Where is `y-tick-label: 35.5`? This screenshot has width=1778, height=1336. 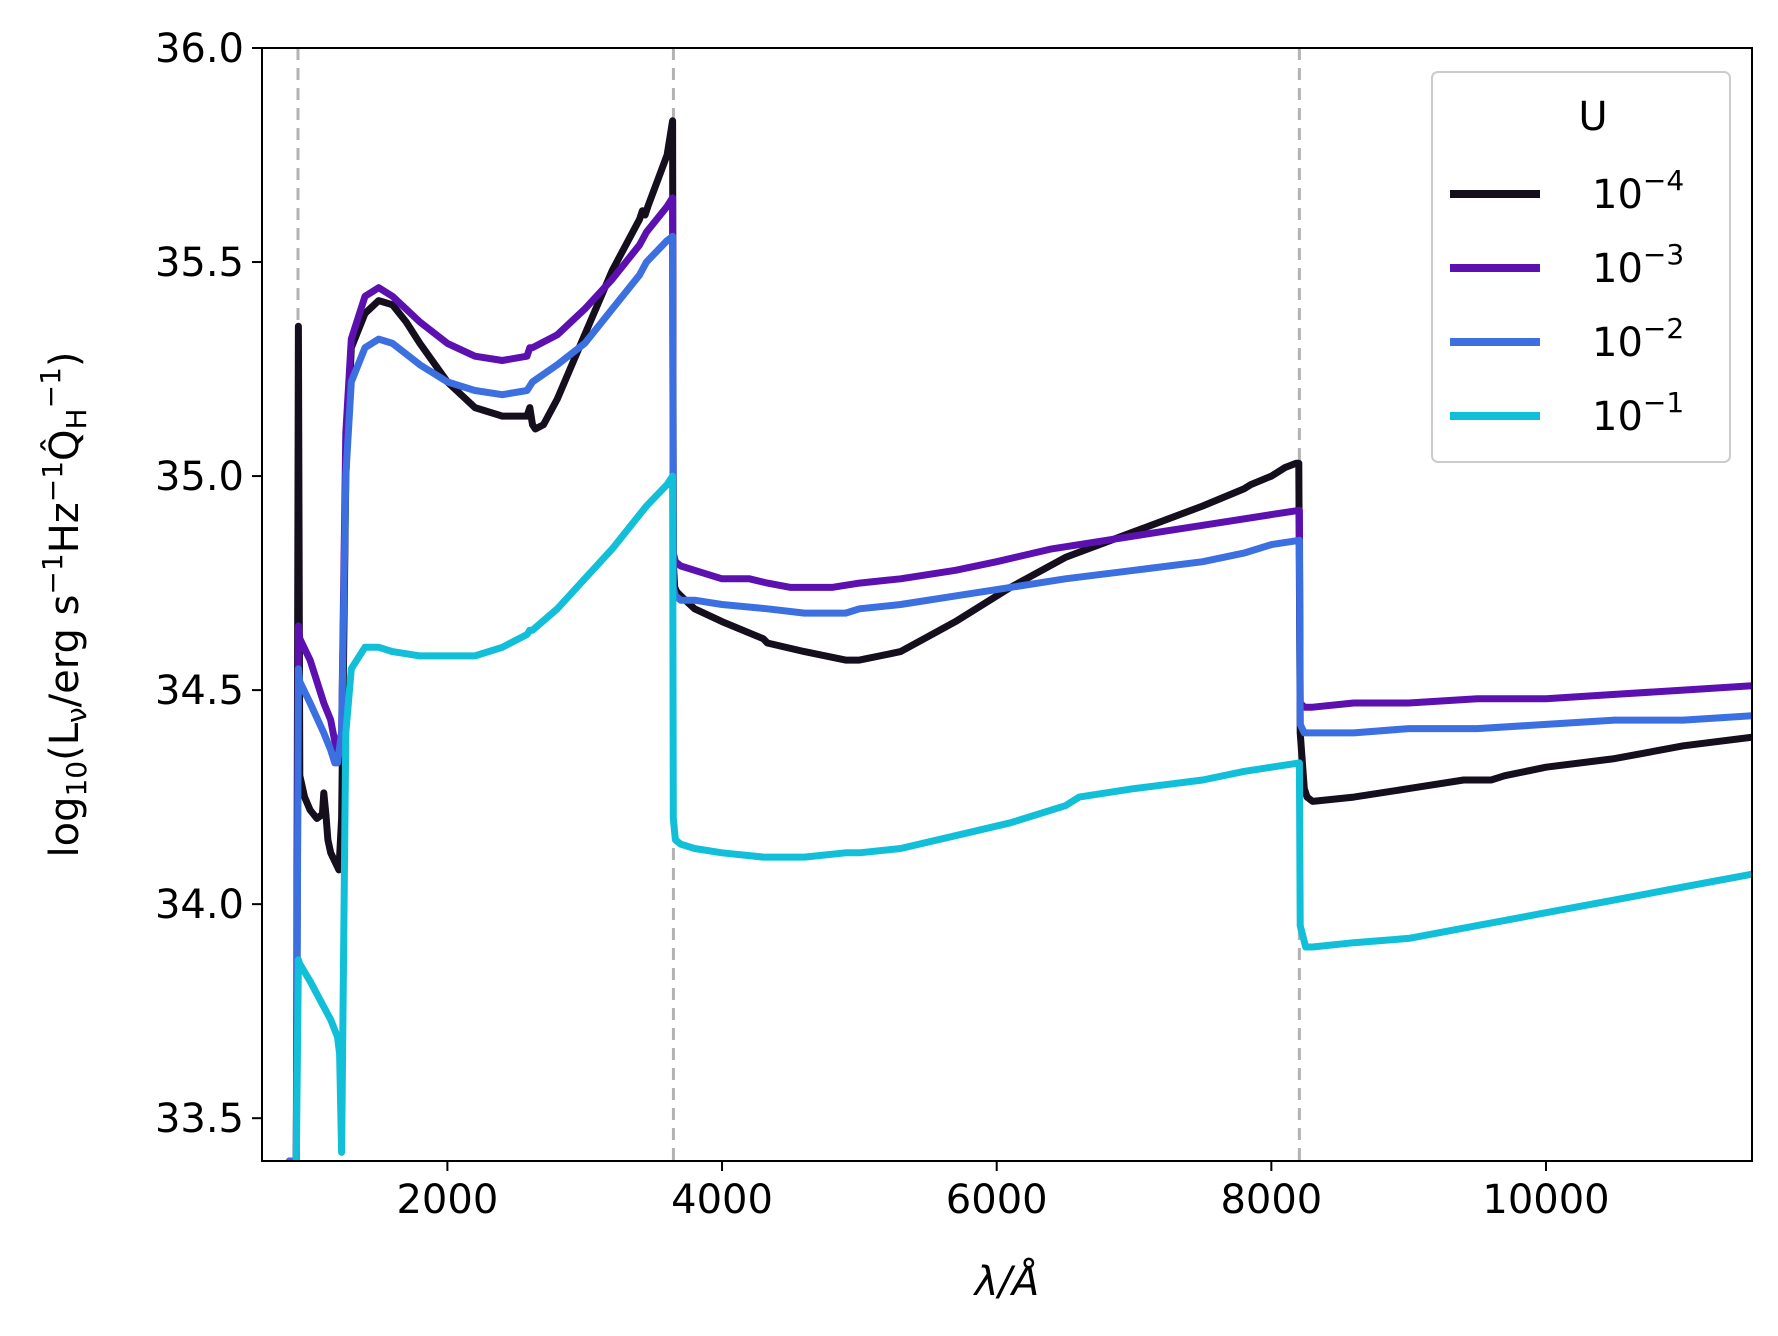
y-tick-label: 35.5 is located at coordinates (199, 263).